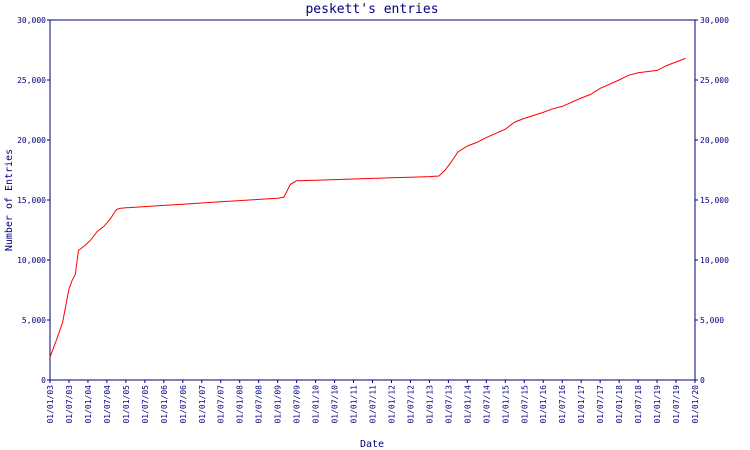 This screenshot has width=750, height=450. What do you see at coordinates (43, 380) in the screenshot?
I see `y-tick-label-left: 0` at bounding box center [43, 380].